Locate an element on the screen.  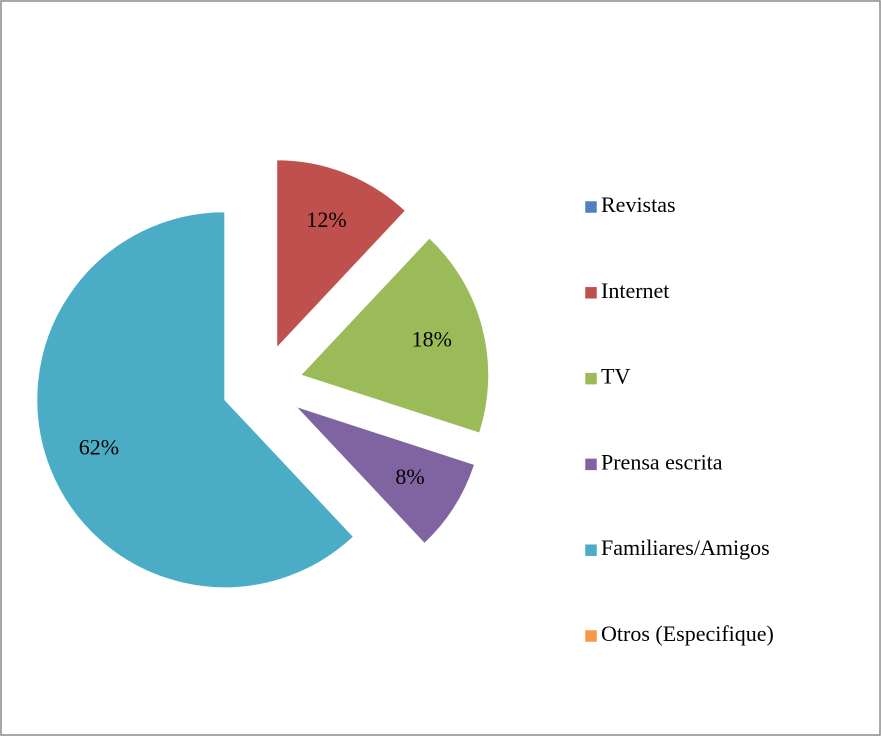
legend-label: Otros (Especifique) is located at coordinates (687, 633).